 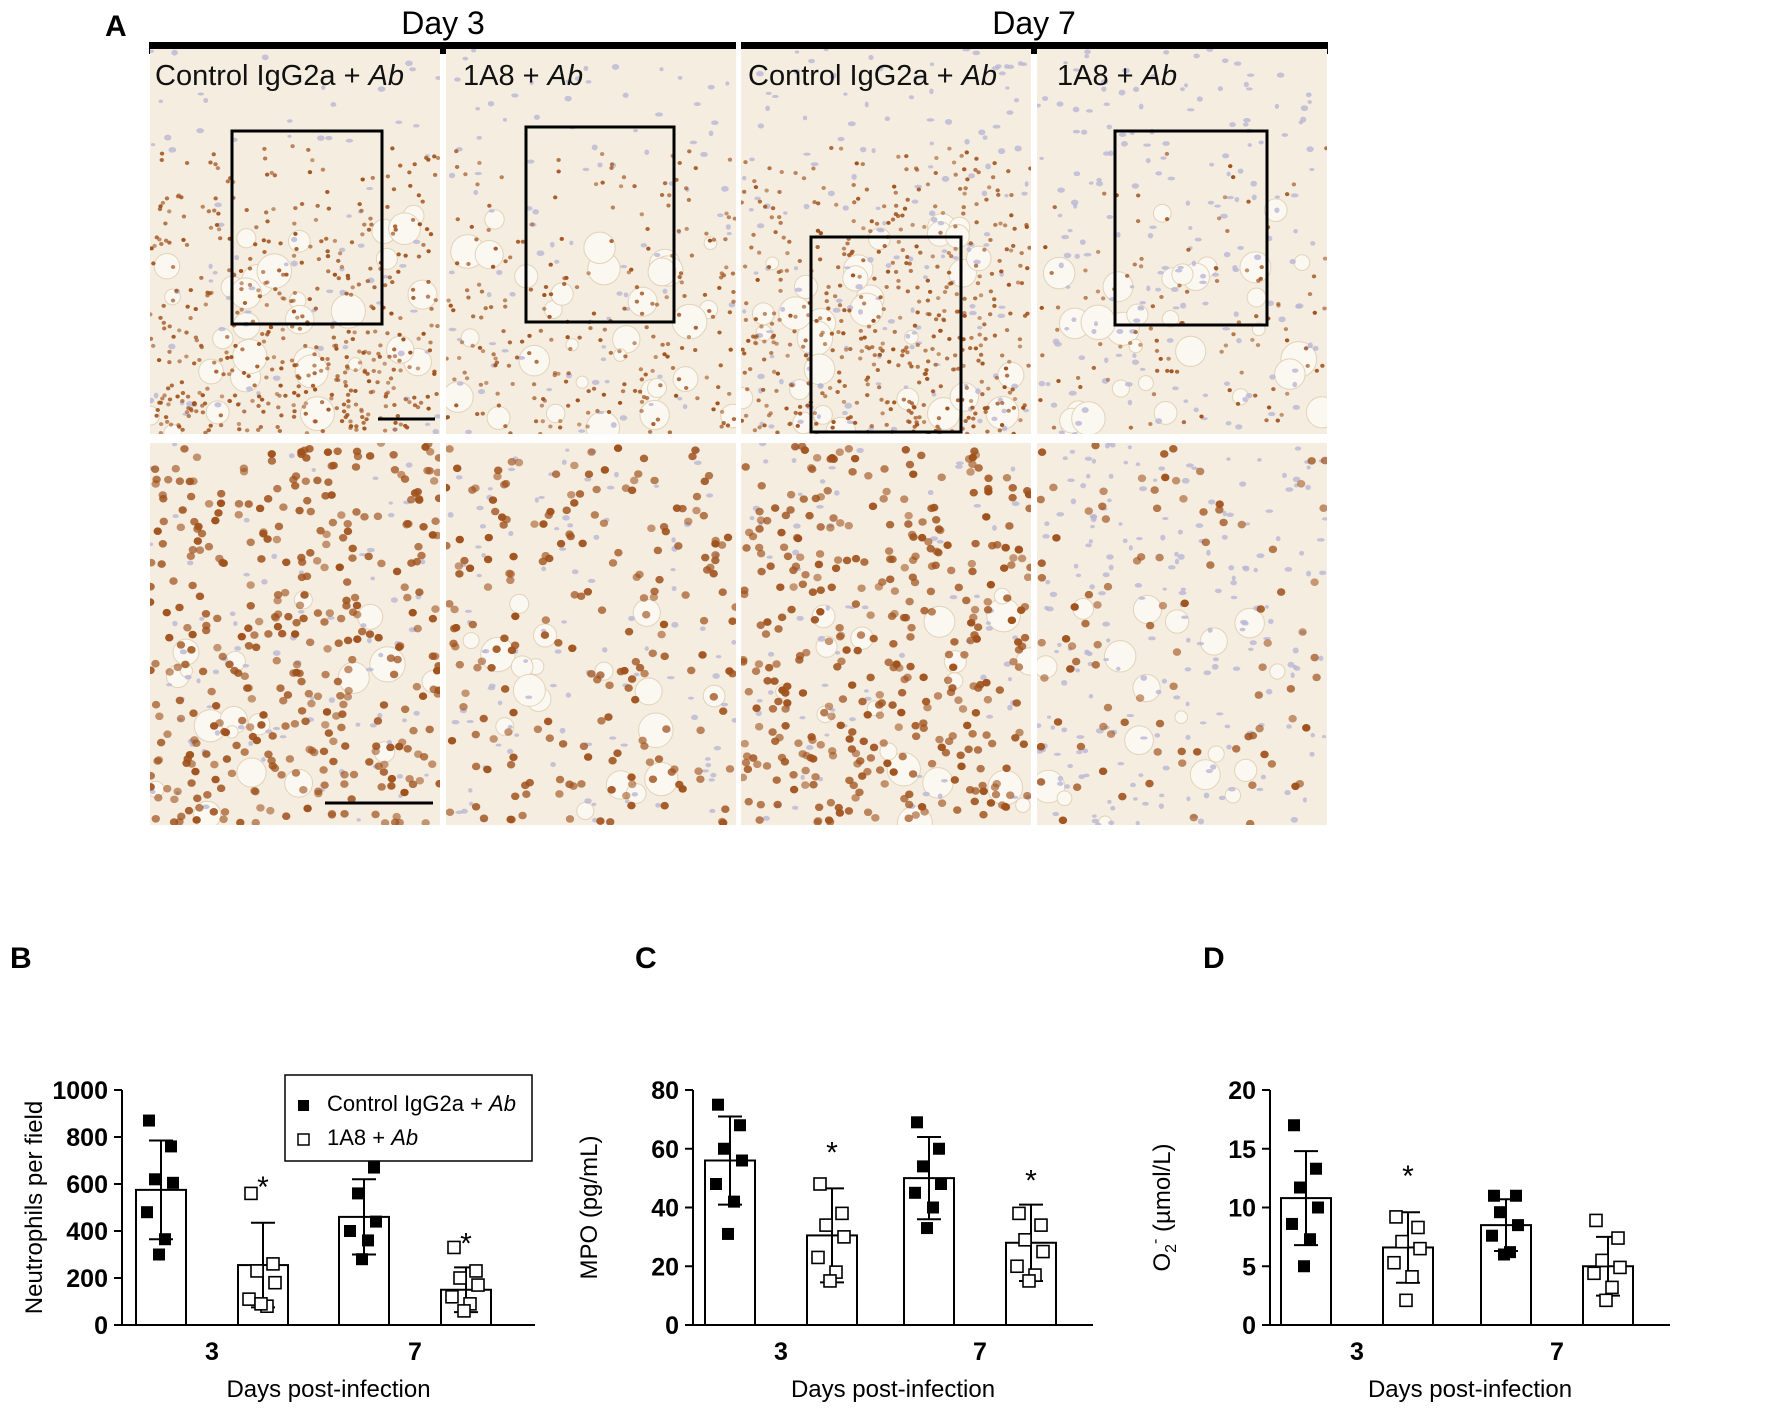 I want to click on day-3-label: Day 3, so click(x=443, y=23).